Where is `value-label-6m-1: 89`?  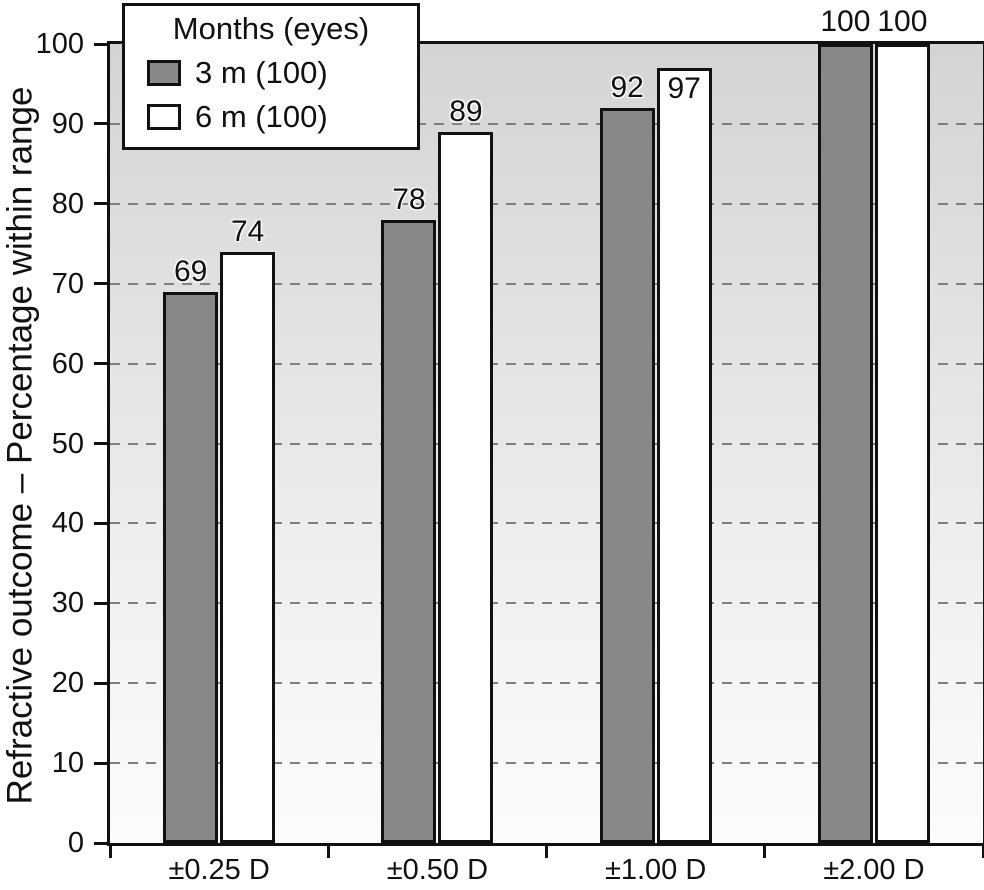 value-label-6m-1: 89 is located at coordinates (466, 111).